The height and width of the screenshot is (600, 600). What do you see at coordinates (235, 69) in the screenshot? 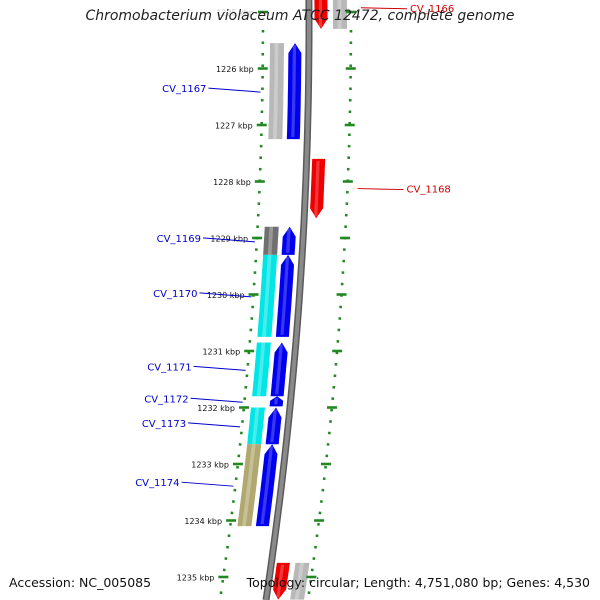
I see `tick-label-1226: 1226 kbp` at bounding box center [235, 69].